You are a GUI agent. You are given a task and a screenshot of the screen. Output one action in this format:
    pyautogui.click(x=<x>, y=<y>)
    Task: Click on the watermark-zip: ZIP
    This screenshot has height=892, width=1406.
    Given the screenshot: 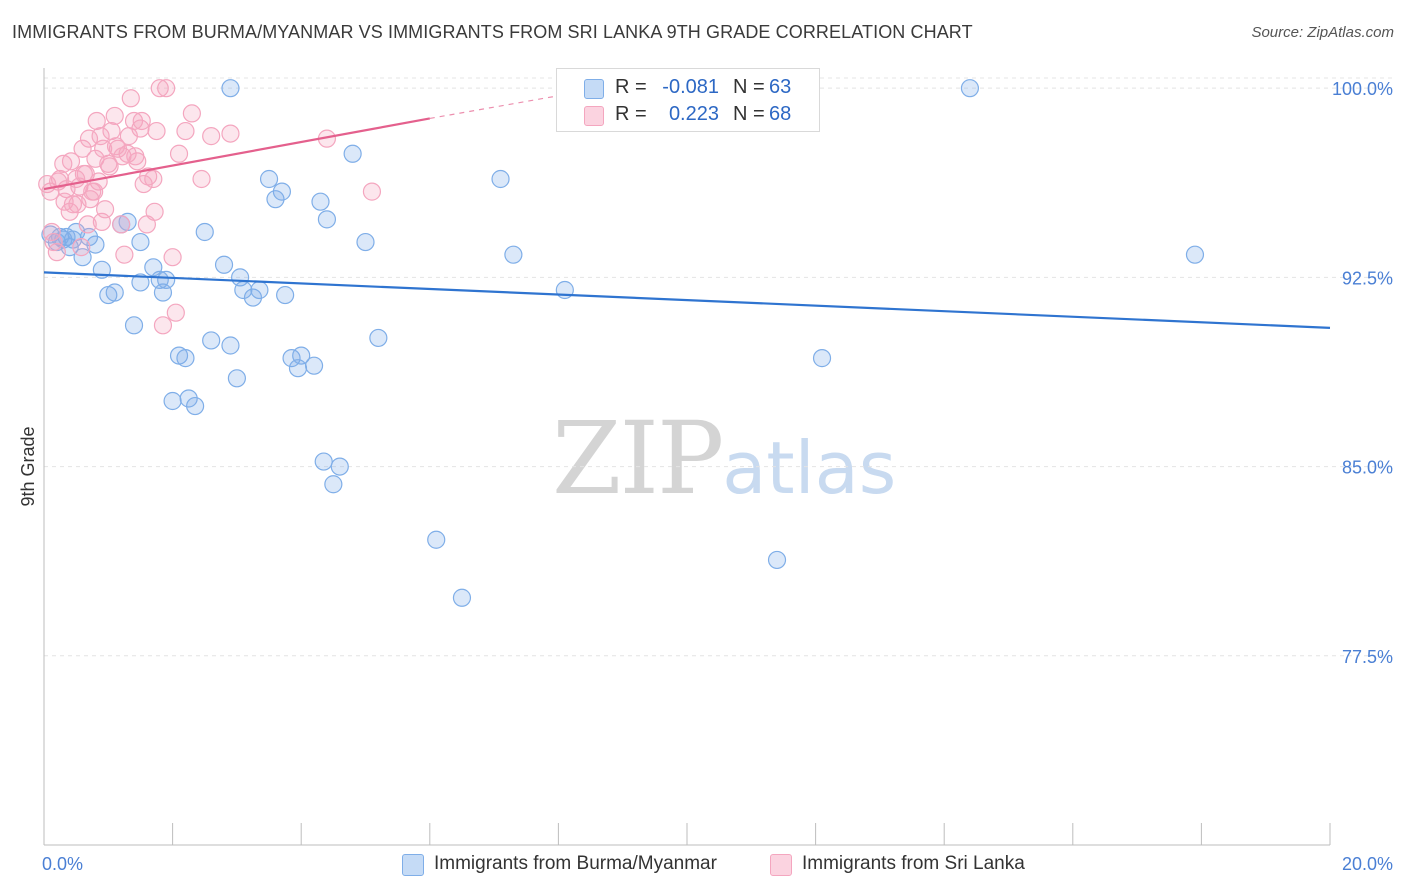 What is the action you would take?
    pyautogui.click(x=638, y=458)
    